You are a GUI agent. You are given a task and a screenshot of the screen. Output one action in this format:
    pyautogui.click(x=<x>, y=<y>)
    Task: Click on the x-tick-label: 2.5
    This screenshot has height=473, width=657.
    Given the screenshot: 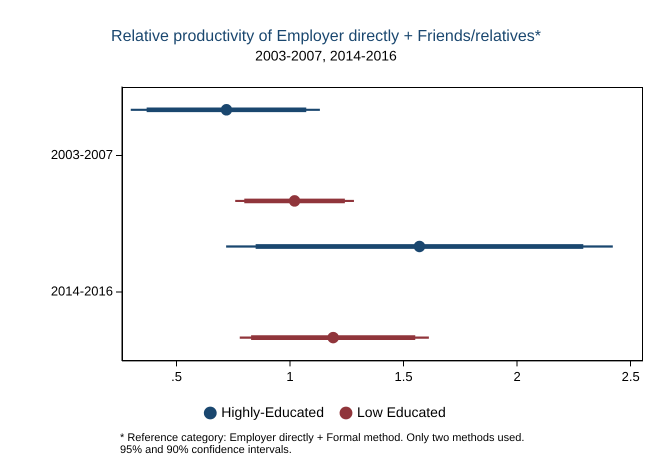 What is the action you would take?
    pyautogui.click(x=631, y=376)
    